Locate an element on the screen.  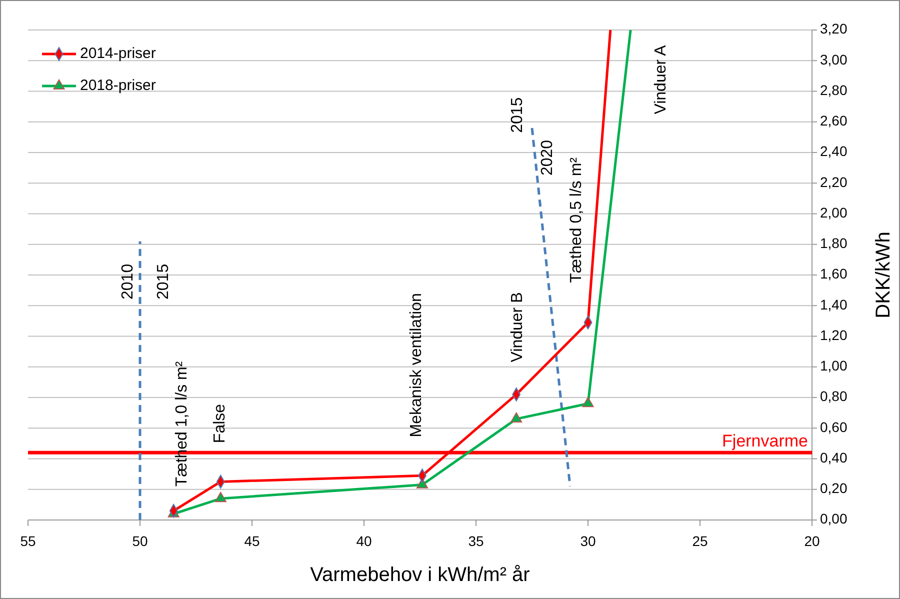
x-tick-label: 40 is located at coordinates (364, 541).